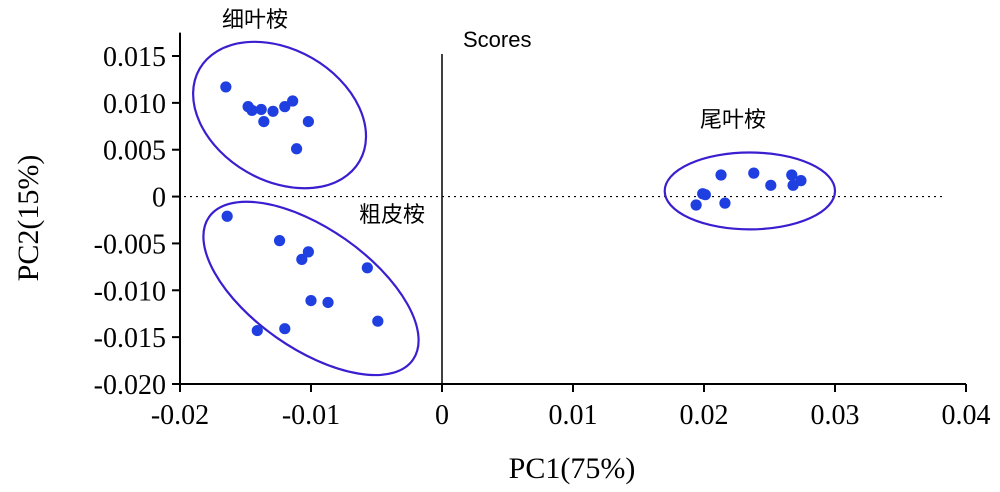 The image size is (1000, 492). I want to click on x-tick-label: 0, so click(442, 415).